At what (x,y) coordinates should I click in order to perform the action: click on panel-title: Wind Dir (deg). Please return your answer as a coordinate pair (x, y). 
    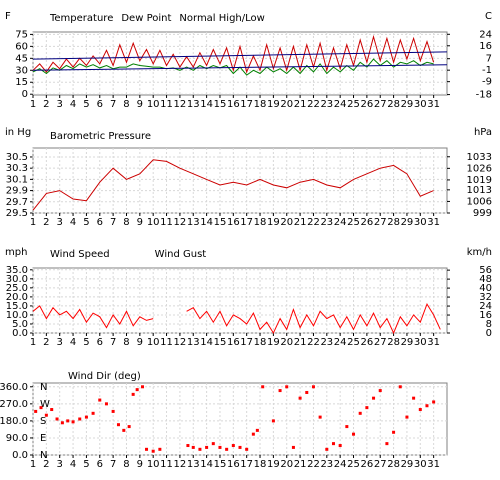
    Looking at the image, I should click on (104, 376).